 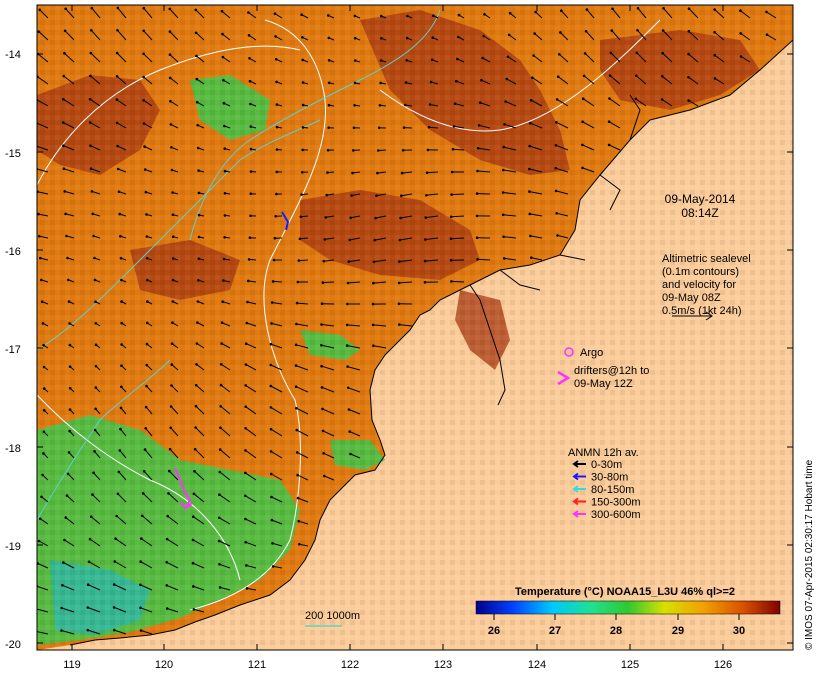 I want to click on isobath-legend-label: 200 1000m, so click(x=332, y=616).